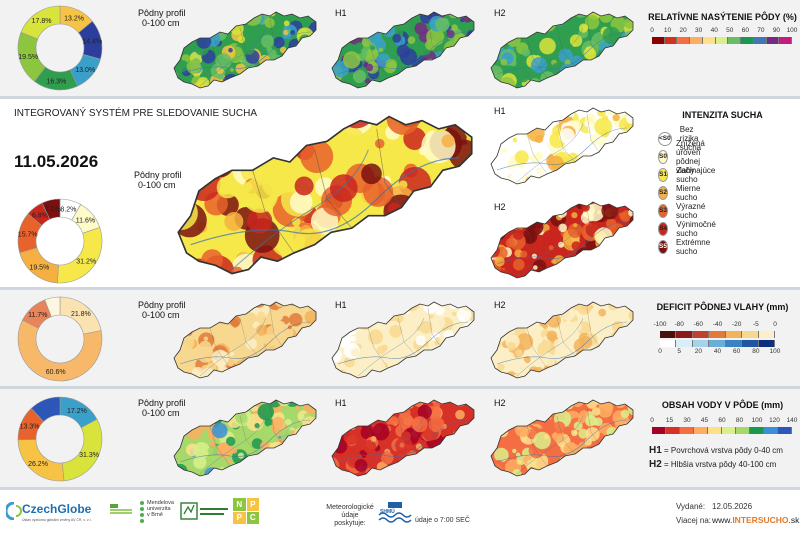  Describe the element at coordinates (688, 192) in the screenshot. I see `drought-class-label: Mierne sucho` at that location.